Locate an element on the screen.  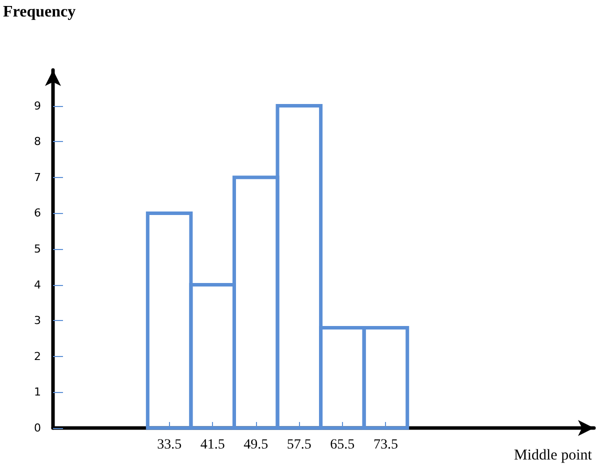
x-axis-title: Middle point is located at coordinates (553, 456).